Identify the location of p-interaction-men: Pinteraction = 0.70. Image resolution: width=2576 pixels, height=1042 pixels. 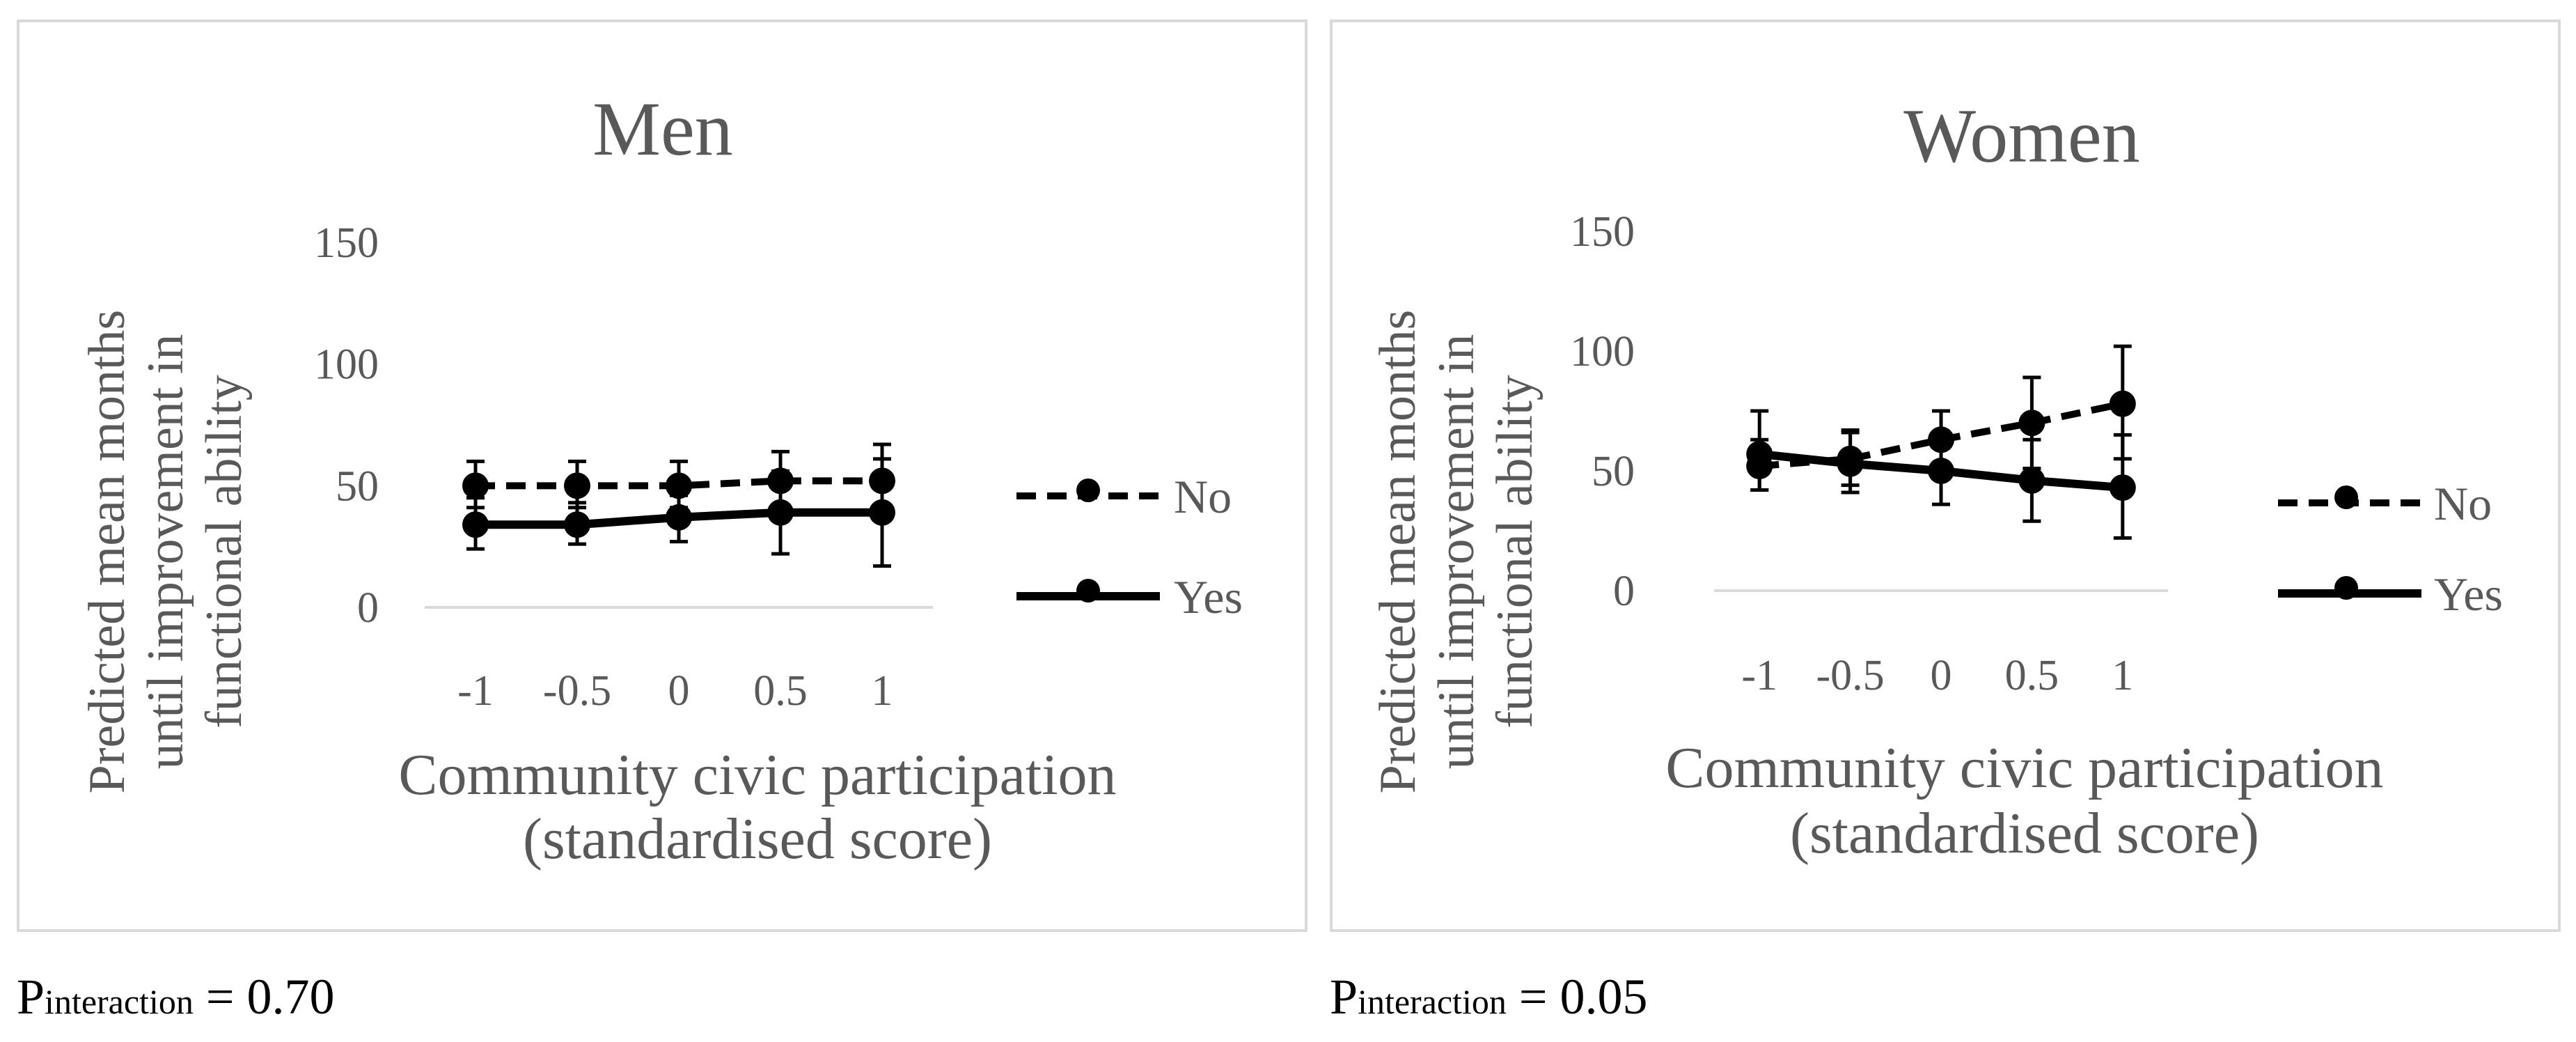
(175, 997).